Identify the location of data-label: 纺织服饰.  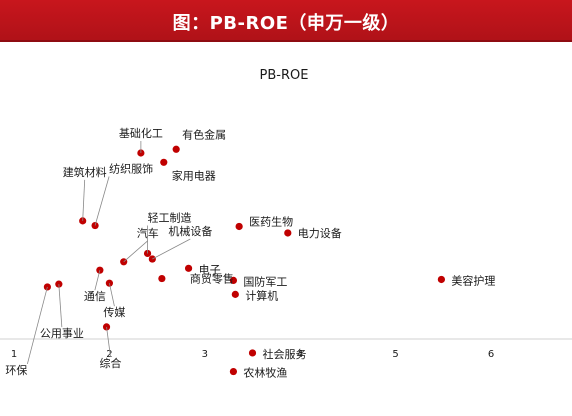
(131, 169).